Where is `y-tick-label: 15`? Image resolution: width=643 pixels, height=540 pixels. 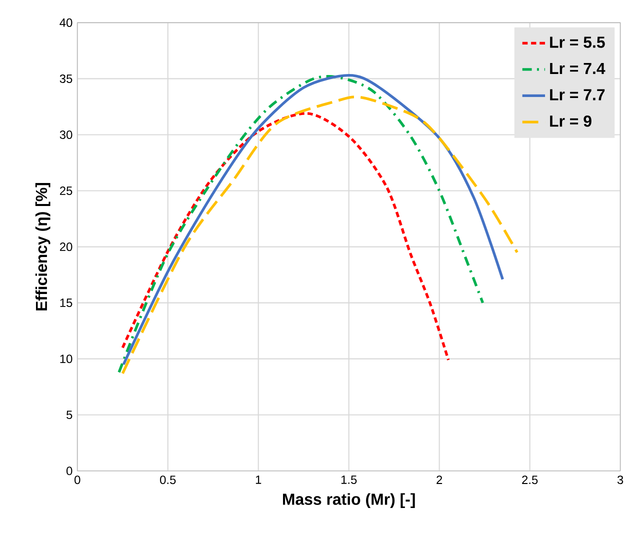 y-tick-label: 15 is located at coordinates (66, 302).